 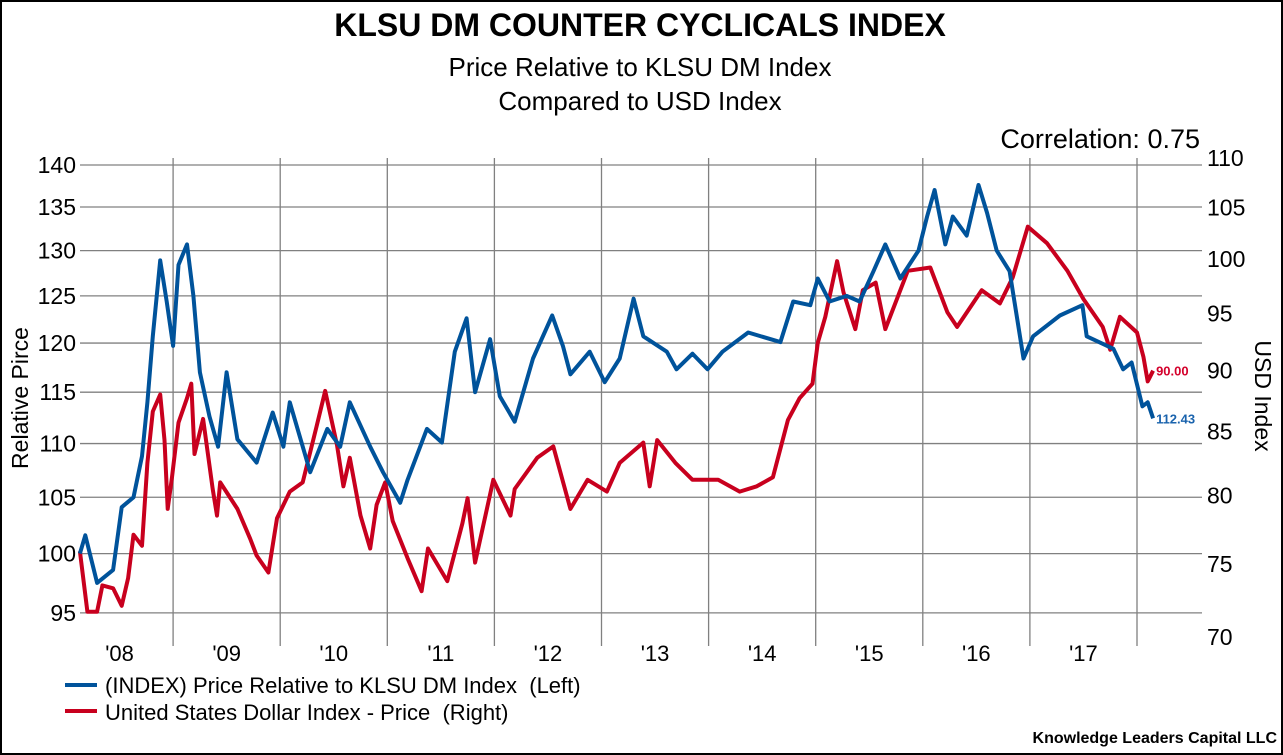 What do you see at coordinates (57, 554) in the screenshot?
I see `y-left-tick-label: 100` at bounding box center [57, 554].